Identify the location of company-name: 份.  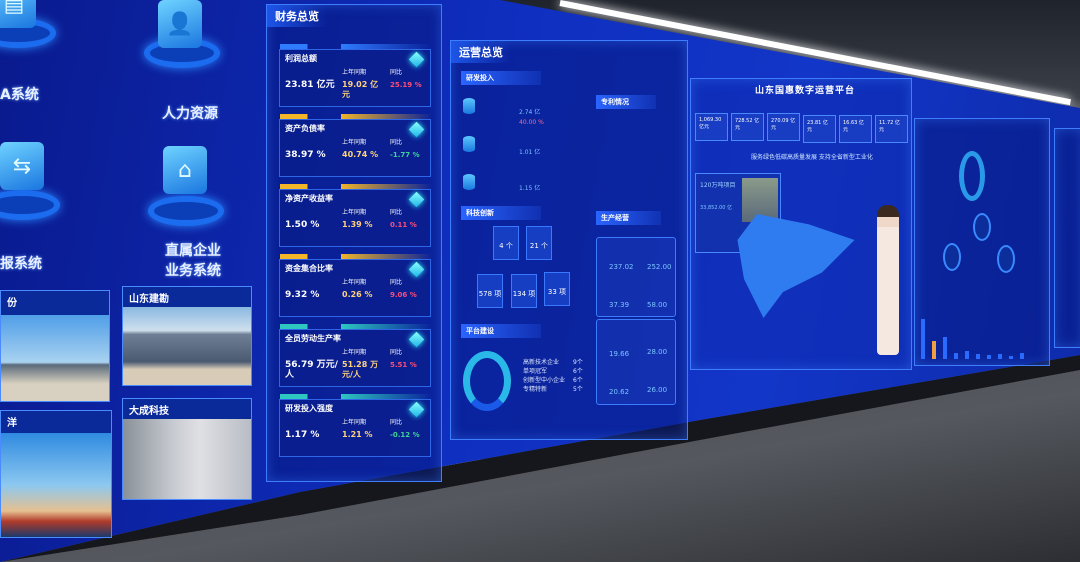
(12, 303).